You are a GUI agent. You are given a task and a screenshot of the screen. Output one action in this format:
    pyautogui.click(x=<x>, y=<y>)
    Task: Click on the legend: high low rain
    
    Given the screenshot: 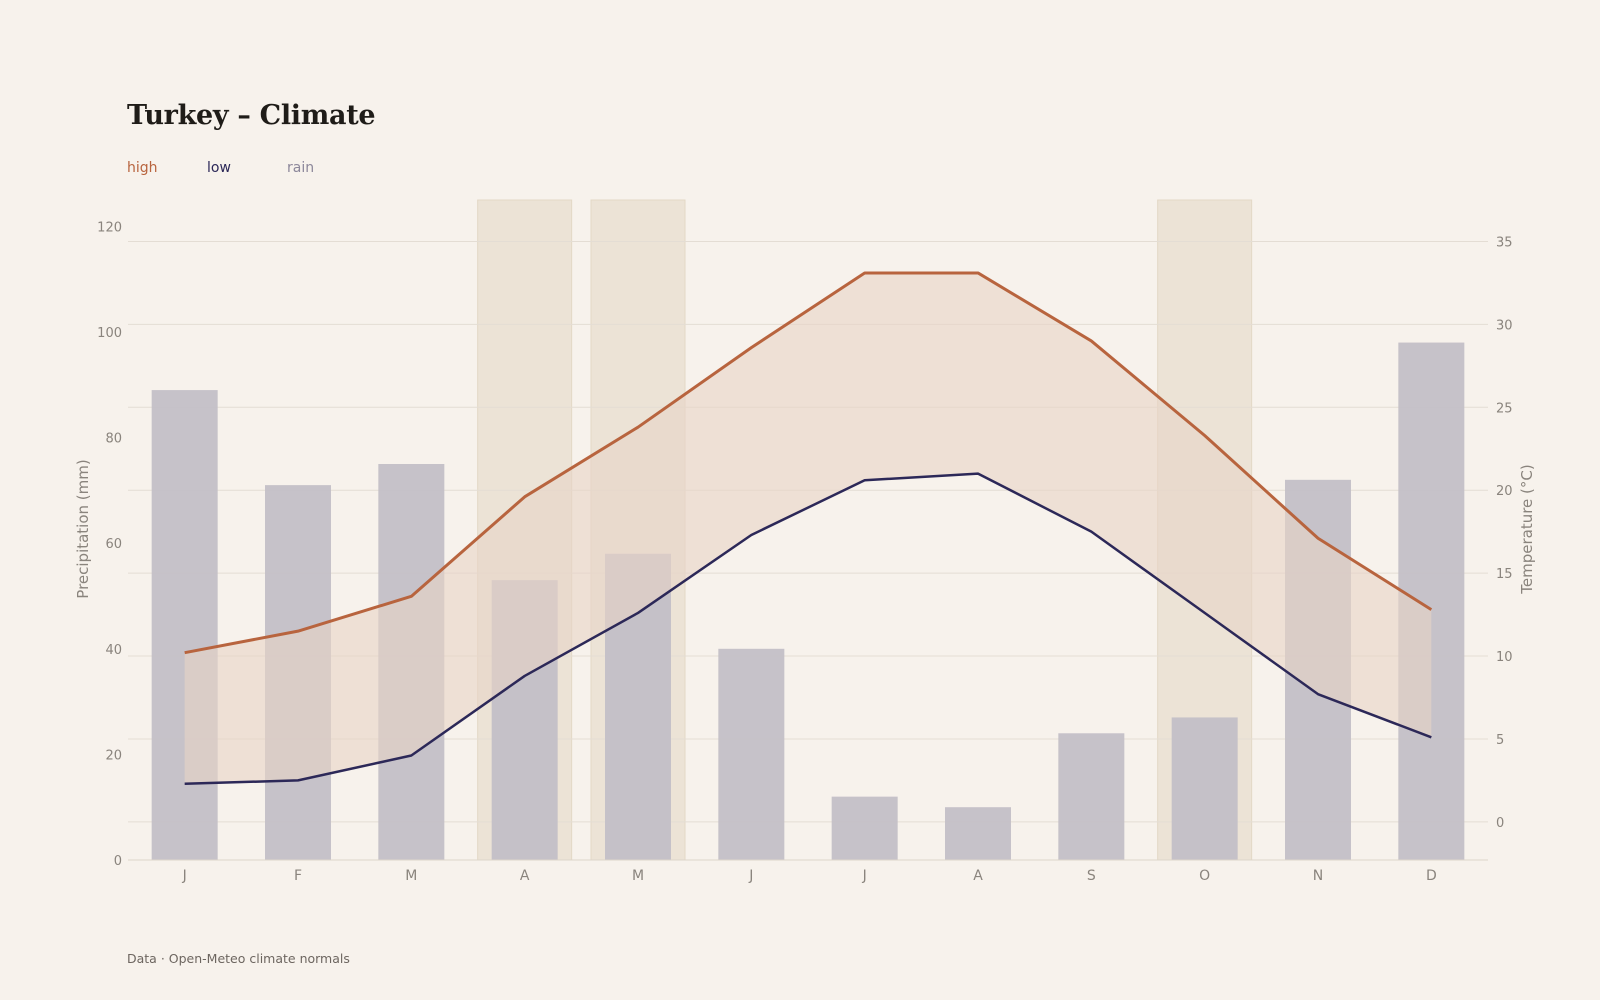 What is the action you would take?
    pyautogui.click(x=247, y=168)
    